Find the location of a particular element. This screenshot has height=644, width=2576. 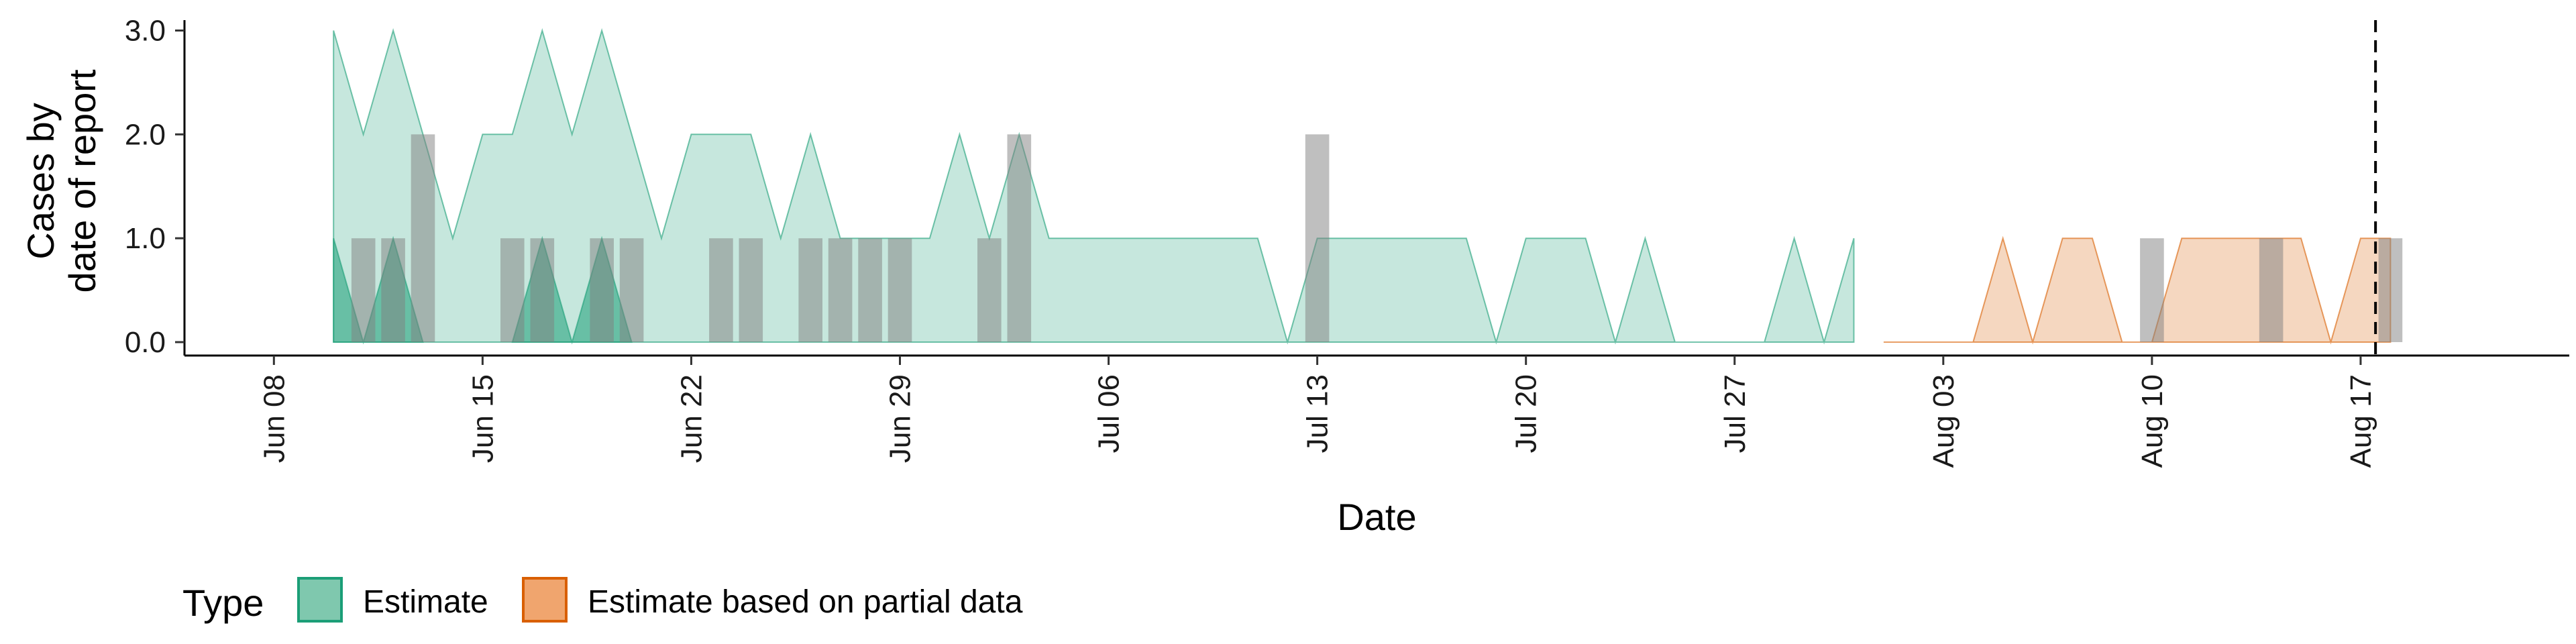

x-tick-label-5: Jul 13 is located at coordinates (1317, 413).